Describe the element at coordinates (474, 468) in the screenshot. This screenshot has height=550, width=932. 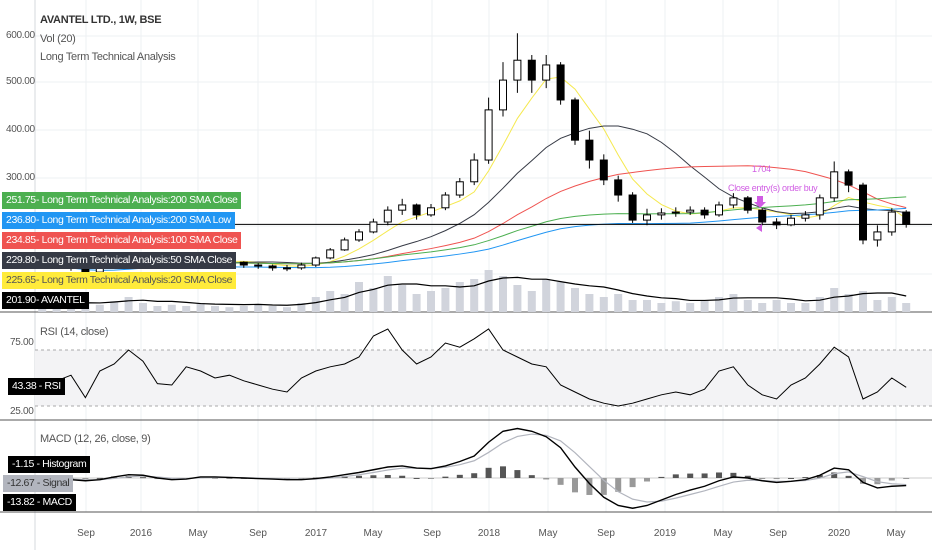
I see `macd-line` at that location.